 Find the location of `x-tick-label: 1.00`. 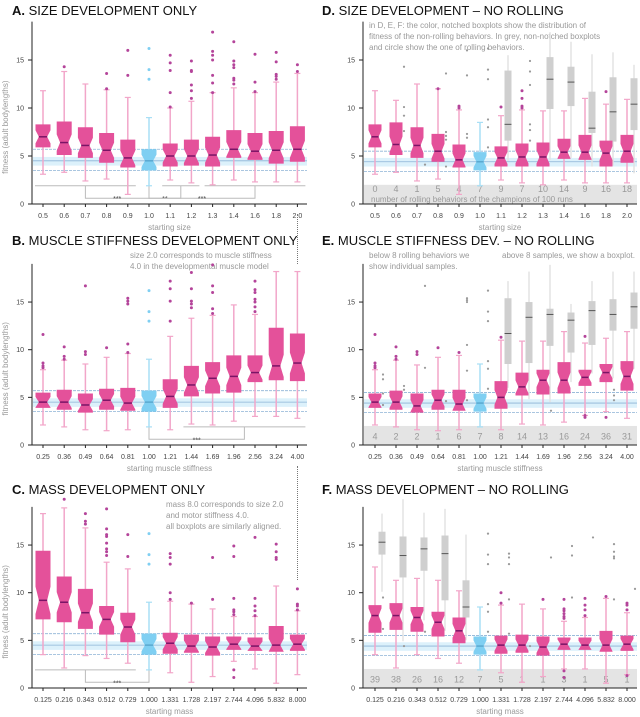

x-tick-label: 1.00 is located at coordinates (149, 457).